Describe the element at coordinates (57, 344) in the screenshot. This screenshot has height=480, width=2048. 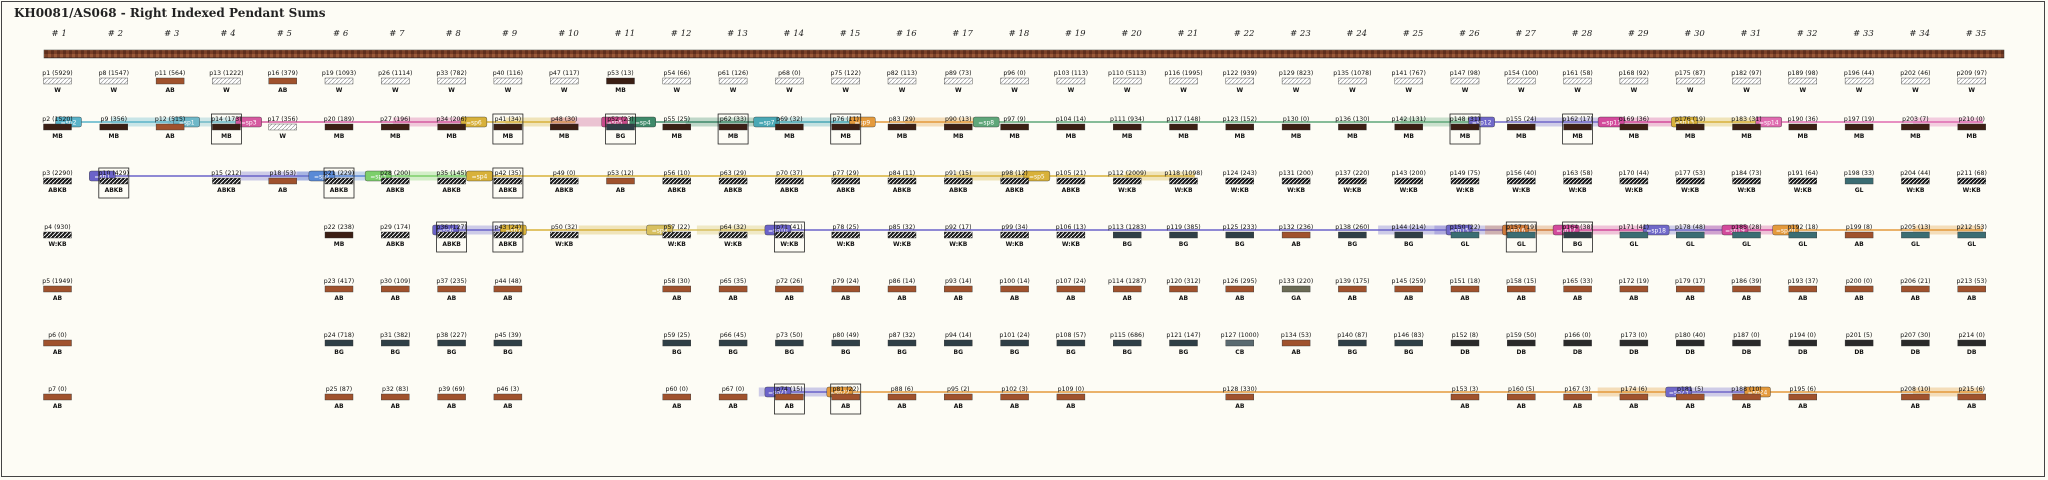
I see `pendant-cord: p6 (0) AB` at that location.